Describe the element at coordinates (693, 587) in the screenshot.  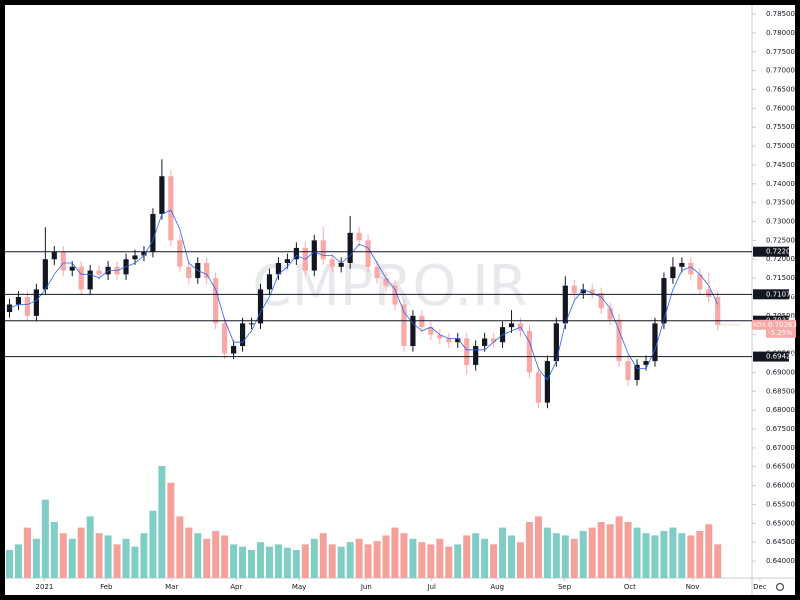
I see `x-tick-label: Nov` at that location.